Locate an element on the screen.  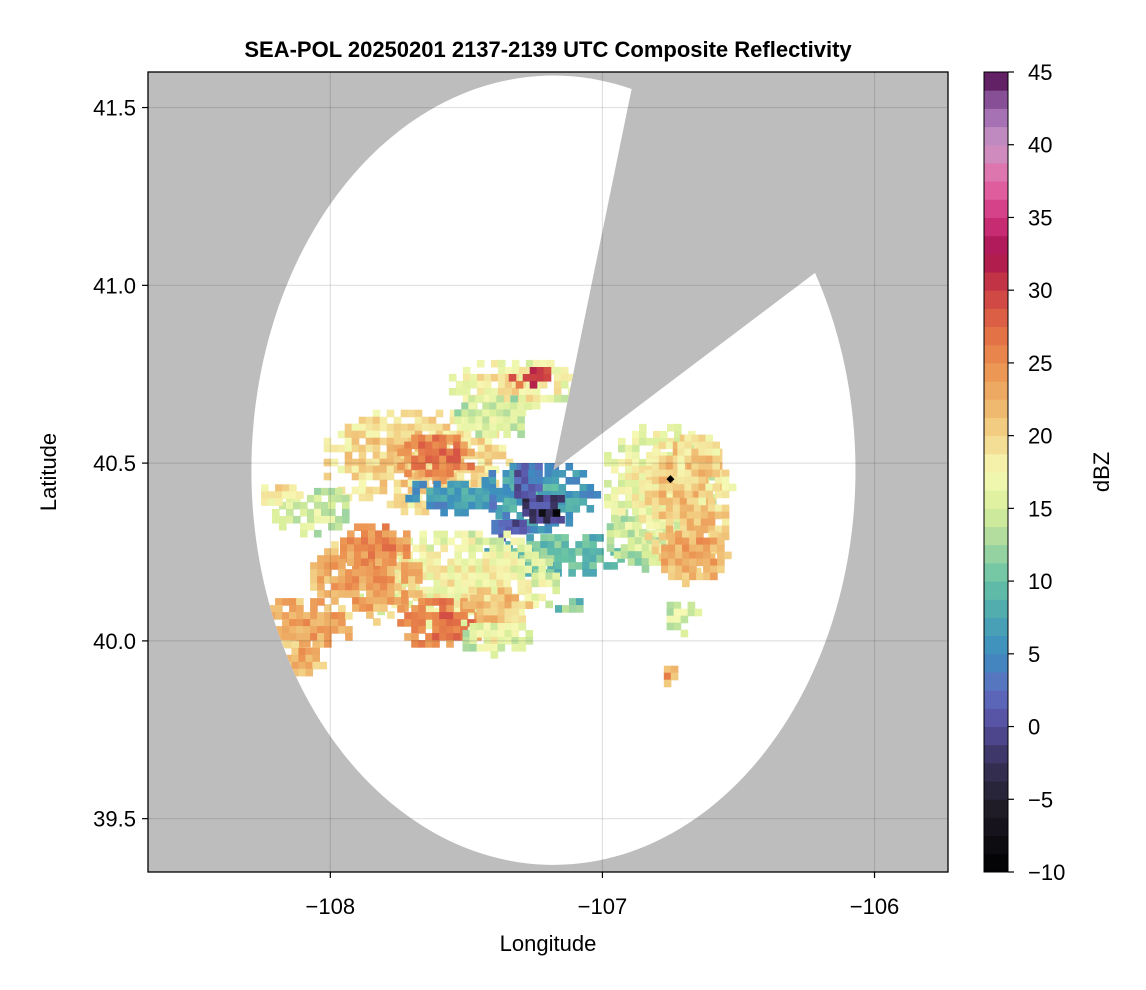
echo-cell-group is located at coordinates (543, 509).